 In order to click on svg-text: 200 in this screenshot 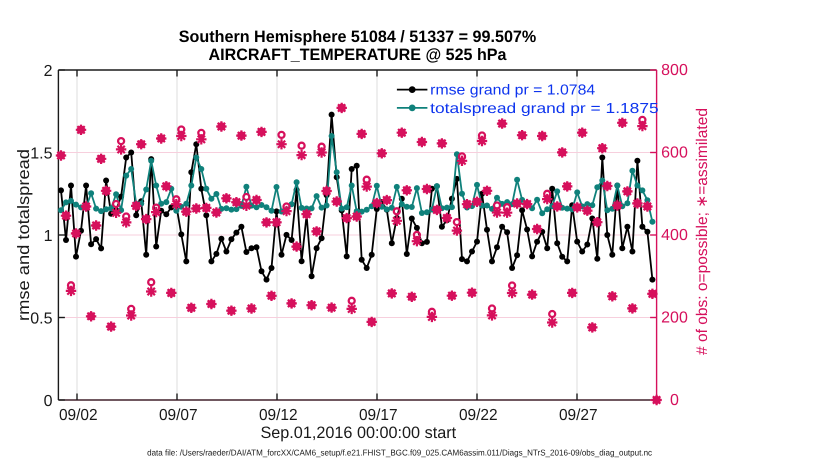, I will do `click(674, 318)`.